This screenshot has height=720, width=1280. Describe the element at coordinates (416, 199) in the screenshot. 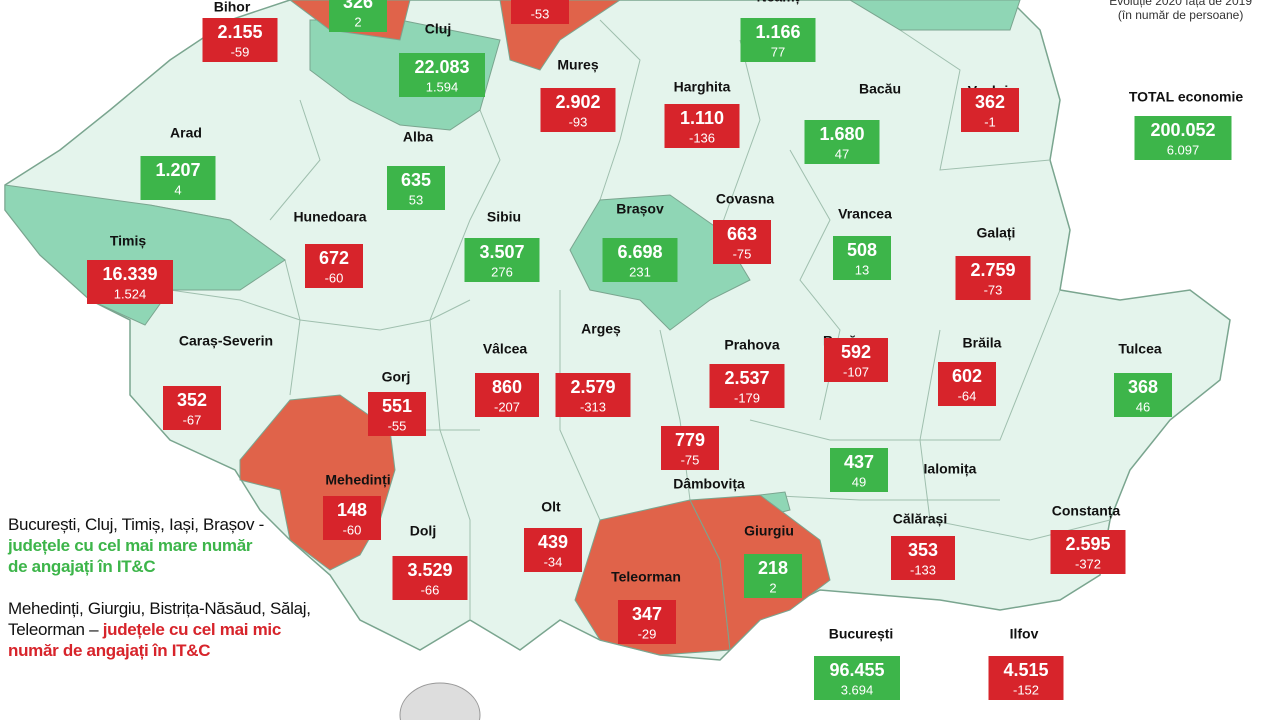

I see `county-change: 53` at that location.